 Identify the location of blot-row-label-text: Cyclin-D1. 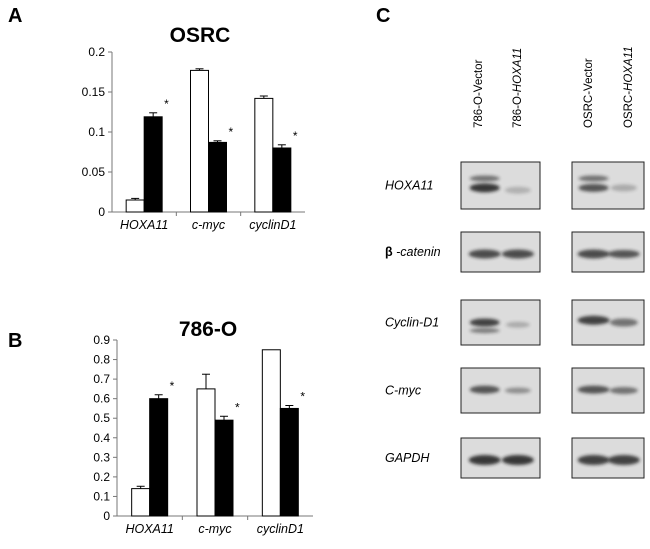
(412, 323).